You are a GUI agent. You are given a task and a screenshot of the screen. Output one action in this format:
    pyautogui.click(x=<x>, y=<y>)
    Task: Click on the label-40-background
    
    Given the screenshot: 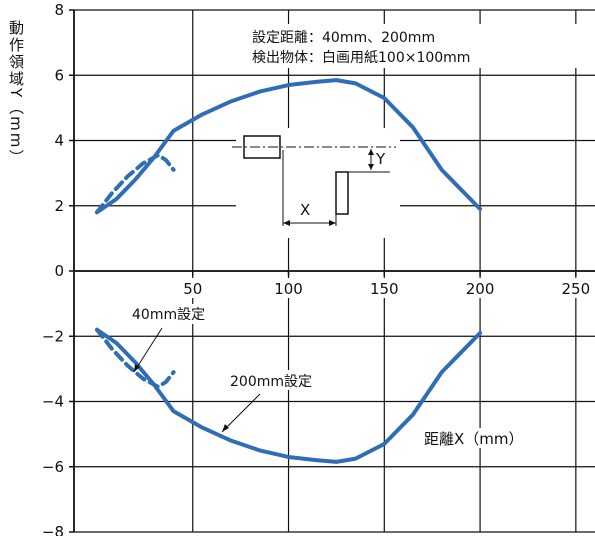 What is the action you would take?
    pyautogui.click(x=185, y=314)
    